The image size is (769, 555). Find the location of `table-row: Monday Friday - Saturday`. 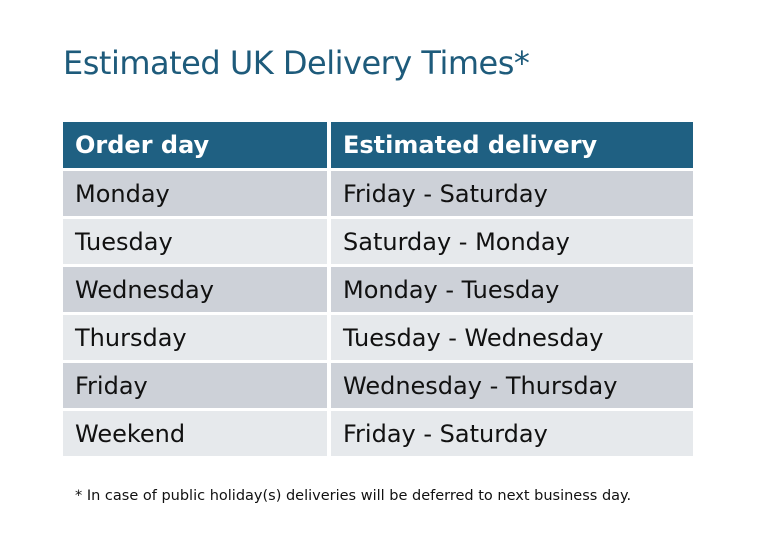

table-row: Monday Friday - Saturday is located at coordinates (378, 193).